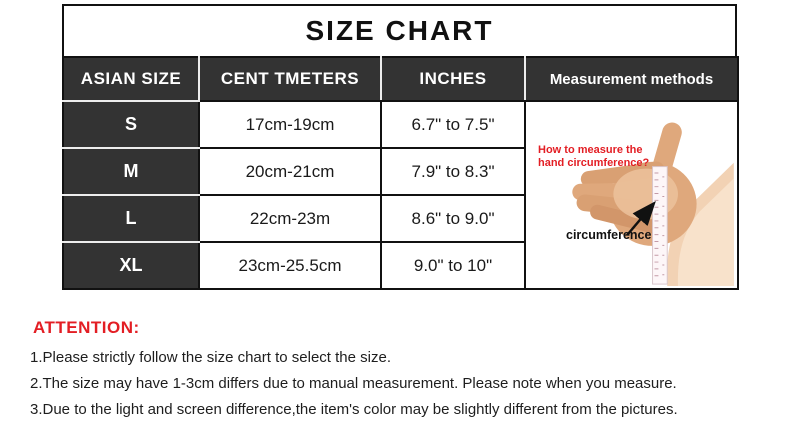 The height and width of the screenshot is (439, 800). I want to click on measure-question-line2: hand circumference?, so click(594, 163).